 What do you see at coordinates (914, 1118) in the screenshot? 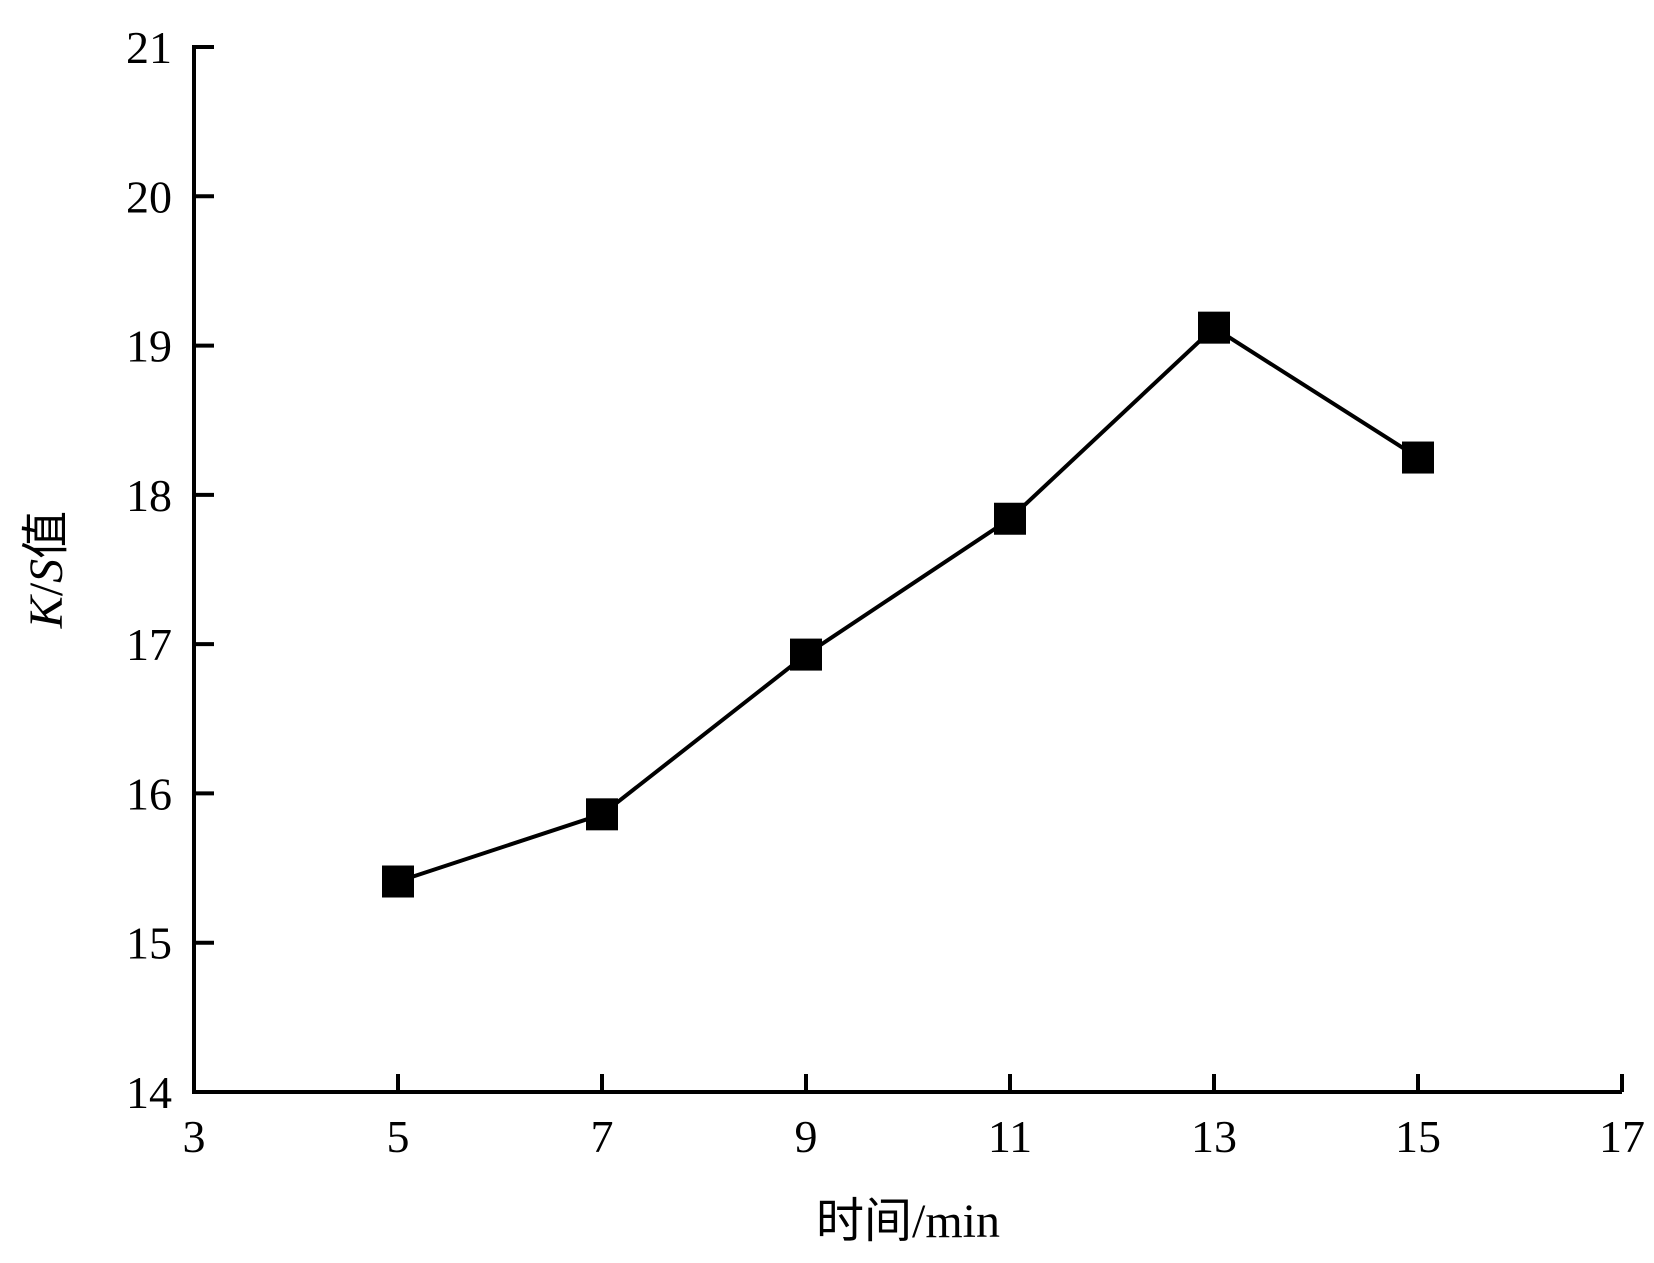
I see `x-ticks: 3 5 7 9 11 13 15 17` at bounding box center [914, 1118].